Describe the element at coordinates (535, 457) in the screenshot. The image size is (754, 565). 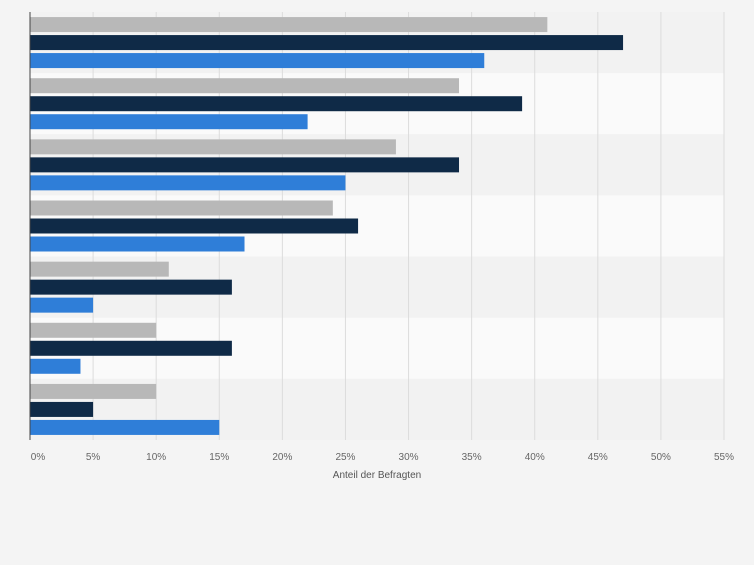
I see `x-tick-label: 40%` at that location.